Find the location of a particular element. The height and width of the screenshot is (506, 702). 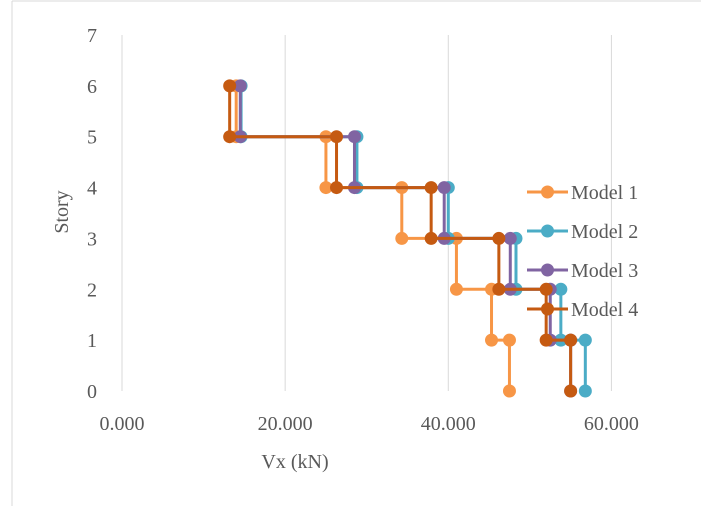

x-tick-label: 20.000 is located at coordinates (285, 424).